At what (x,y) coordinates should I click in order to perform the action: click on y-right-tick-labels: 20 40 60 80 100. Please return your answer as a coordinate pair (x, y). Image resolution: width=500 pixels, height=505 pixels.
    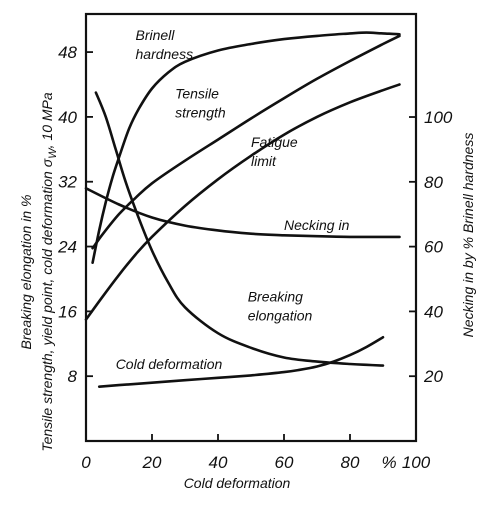
    Looking at the image, I should click on (438, 247).